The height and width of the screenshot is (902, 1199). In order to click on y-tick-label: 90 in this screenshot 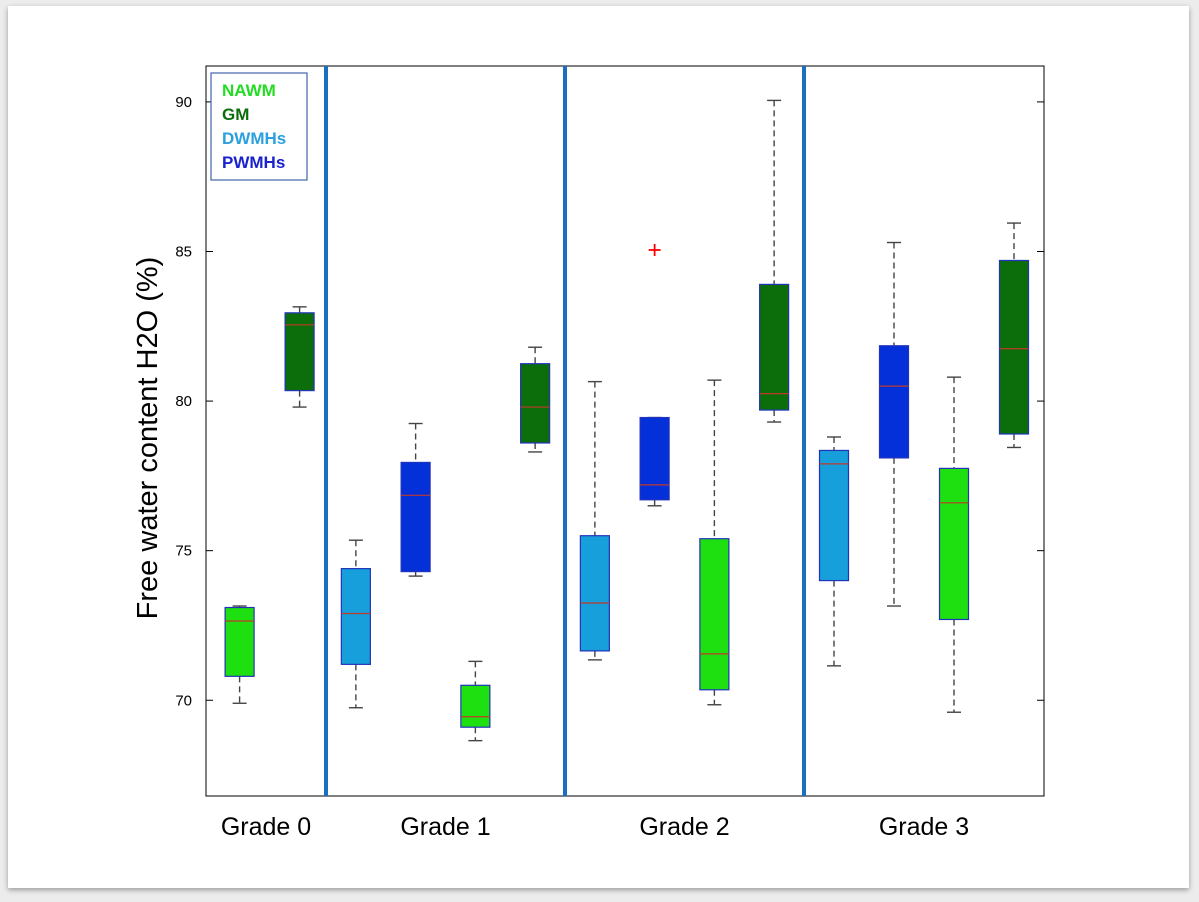, I will do `click(183, 102)`.